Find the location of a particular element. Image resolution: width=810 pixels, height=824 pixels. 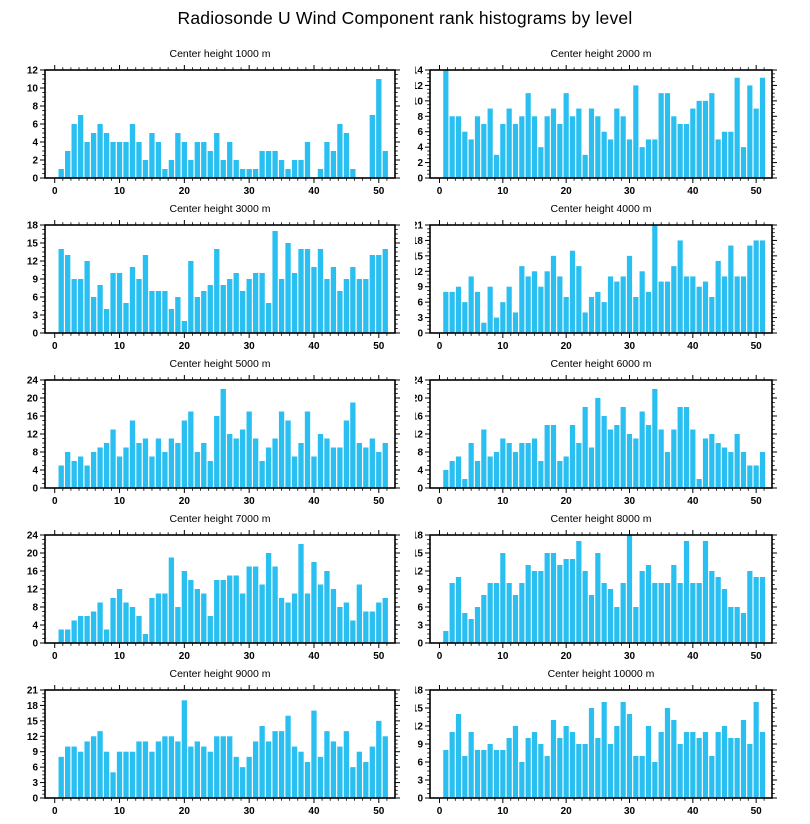

y-tick-label: 0 is located at coordinates (420, 489).